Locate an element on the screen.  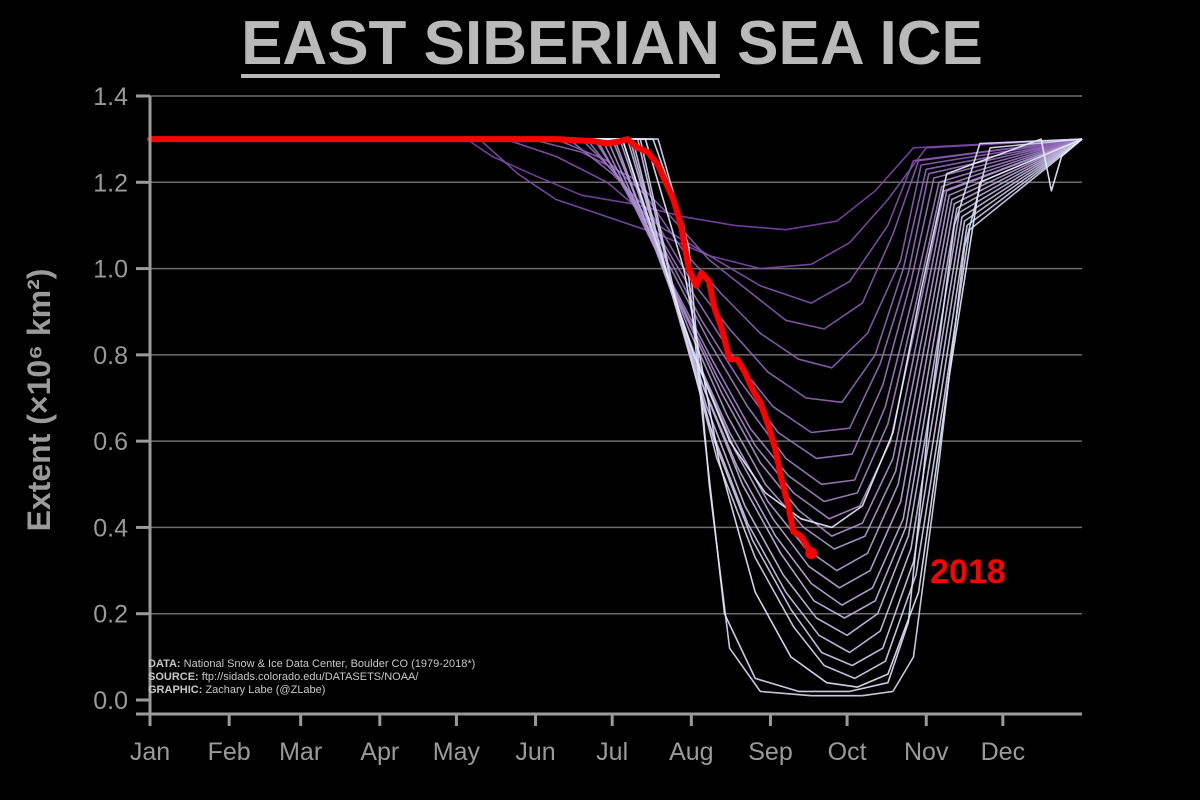
x-tick-label-Dec: Dec is located at coordinates (1003, 752).